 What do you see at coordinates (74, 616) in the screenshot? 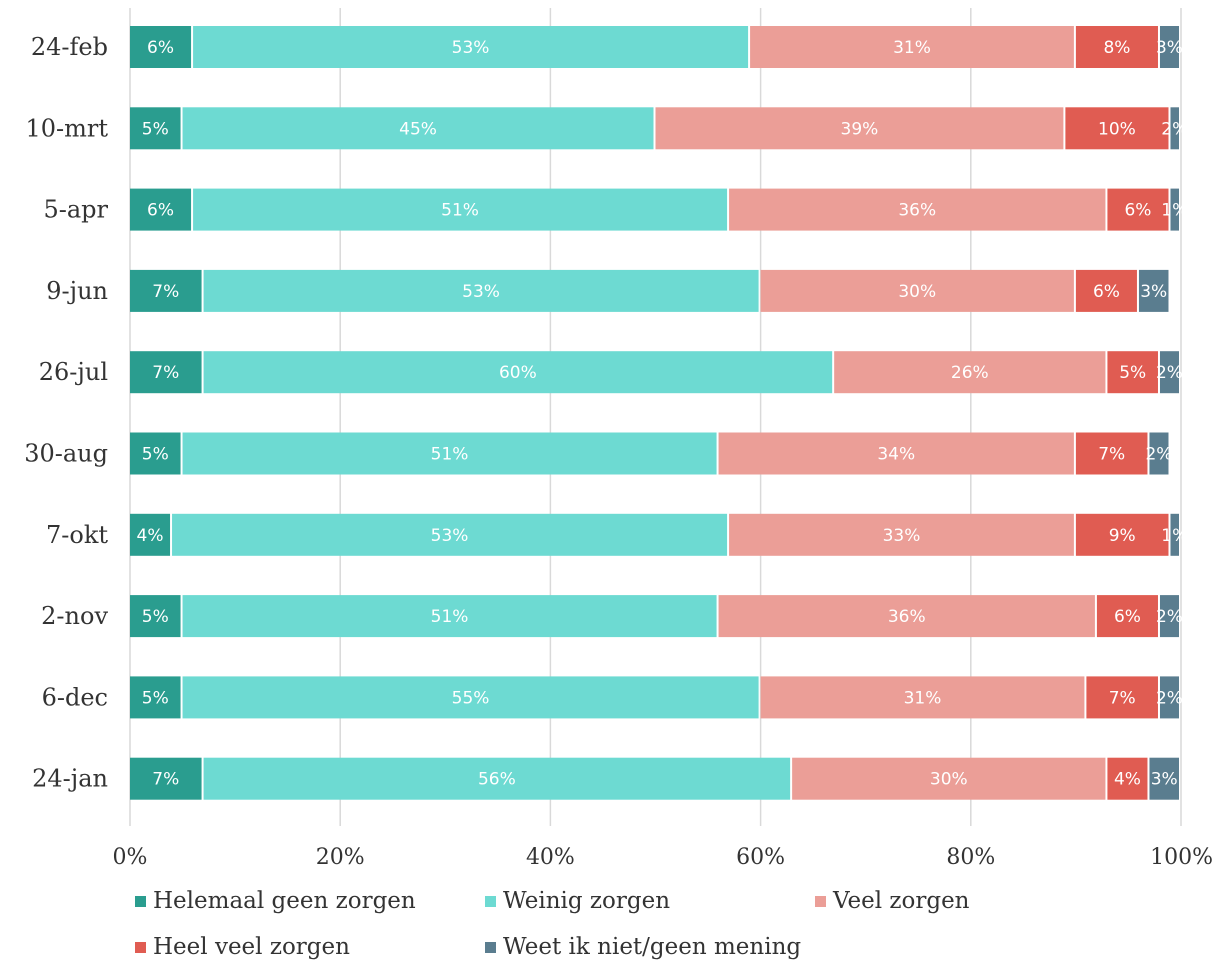
I see `category-label: 2-nov` at bounding box center [74, 616].